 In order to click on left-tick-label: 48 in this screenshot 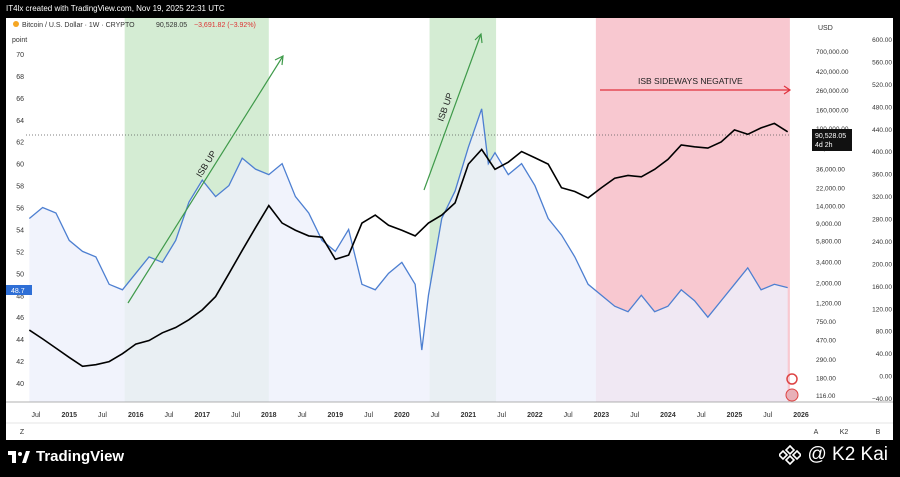, I will do `click(20, 296)`.